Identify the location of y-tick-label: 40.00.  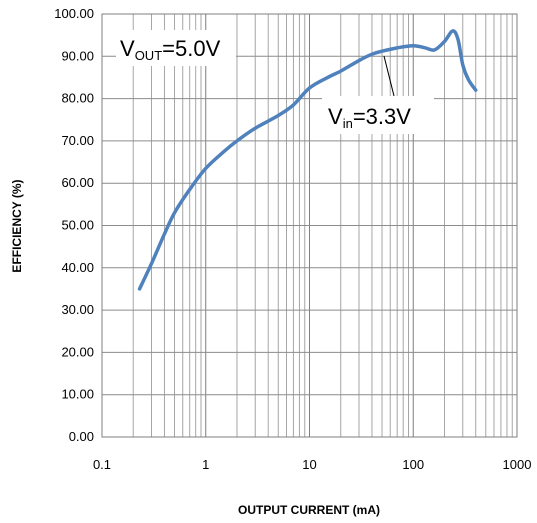
(77, 267).